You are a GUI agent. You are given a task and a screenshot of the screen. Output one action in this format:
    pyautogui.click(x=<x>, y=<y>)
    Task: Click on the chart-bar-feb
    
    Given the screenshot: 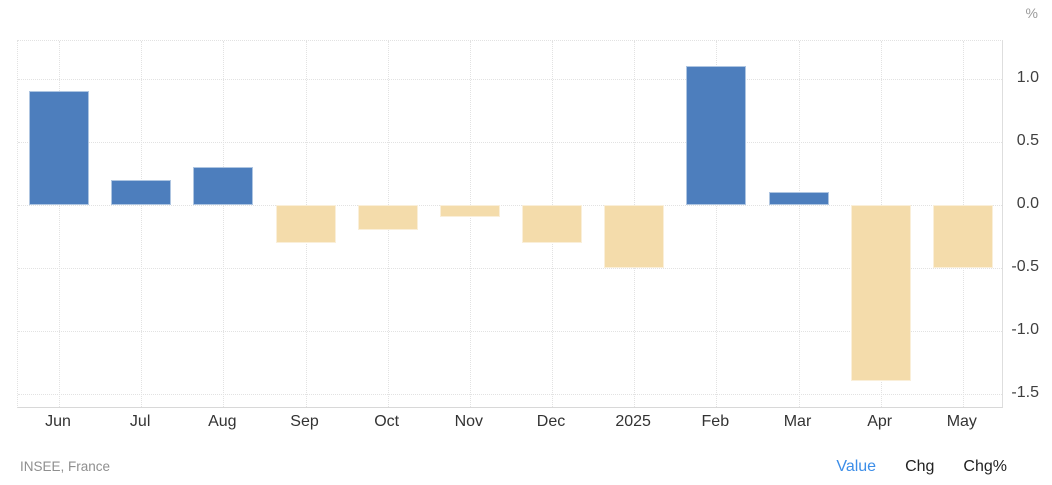 What is the action you would take?
    pyautogui.click(x=716, y=135)
    